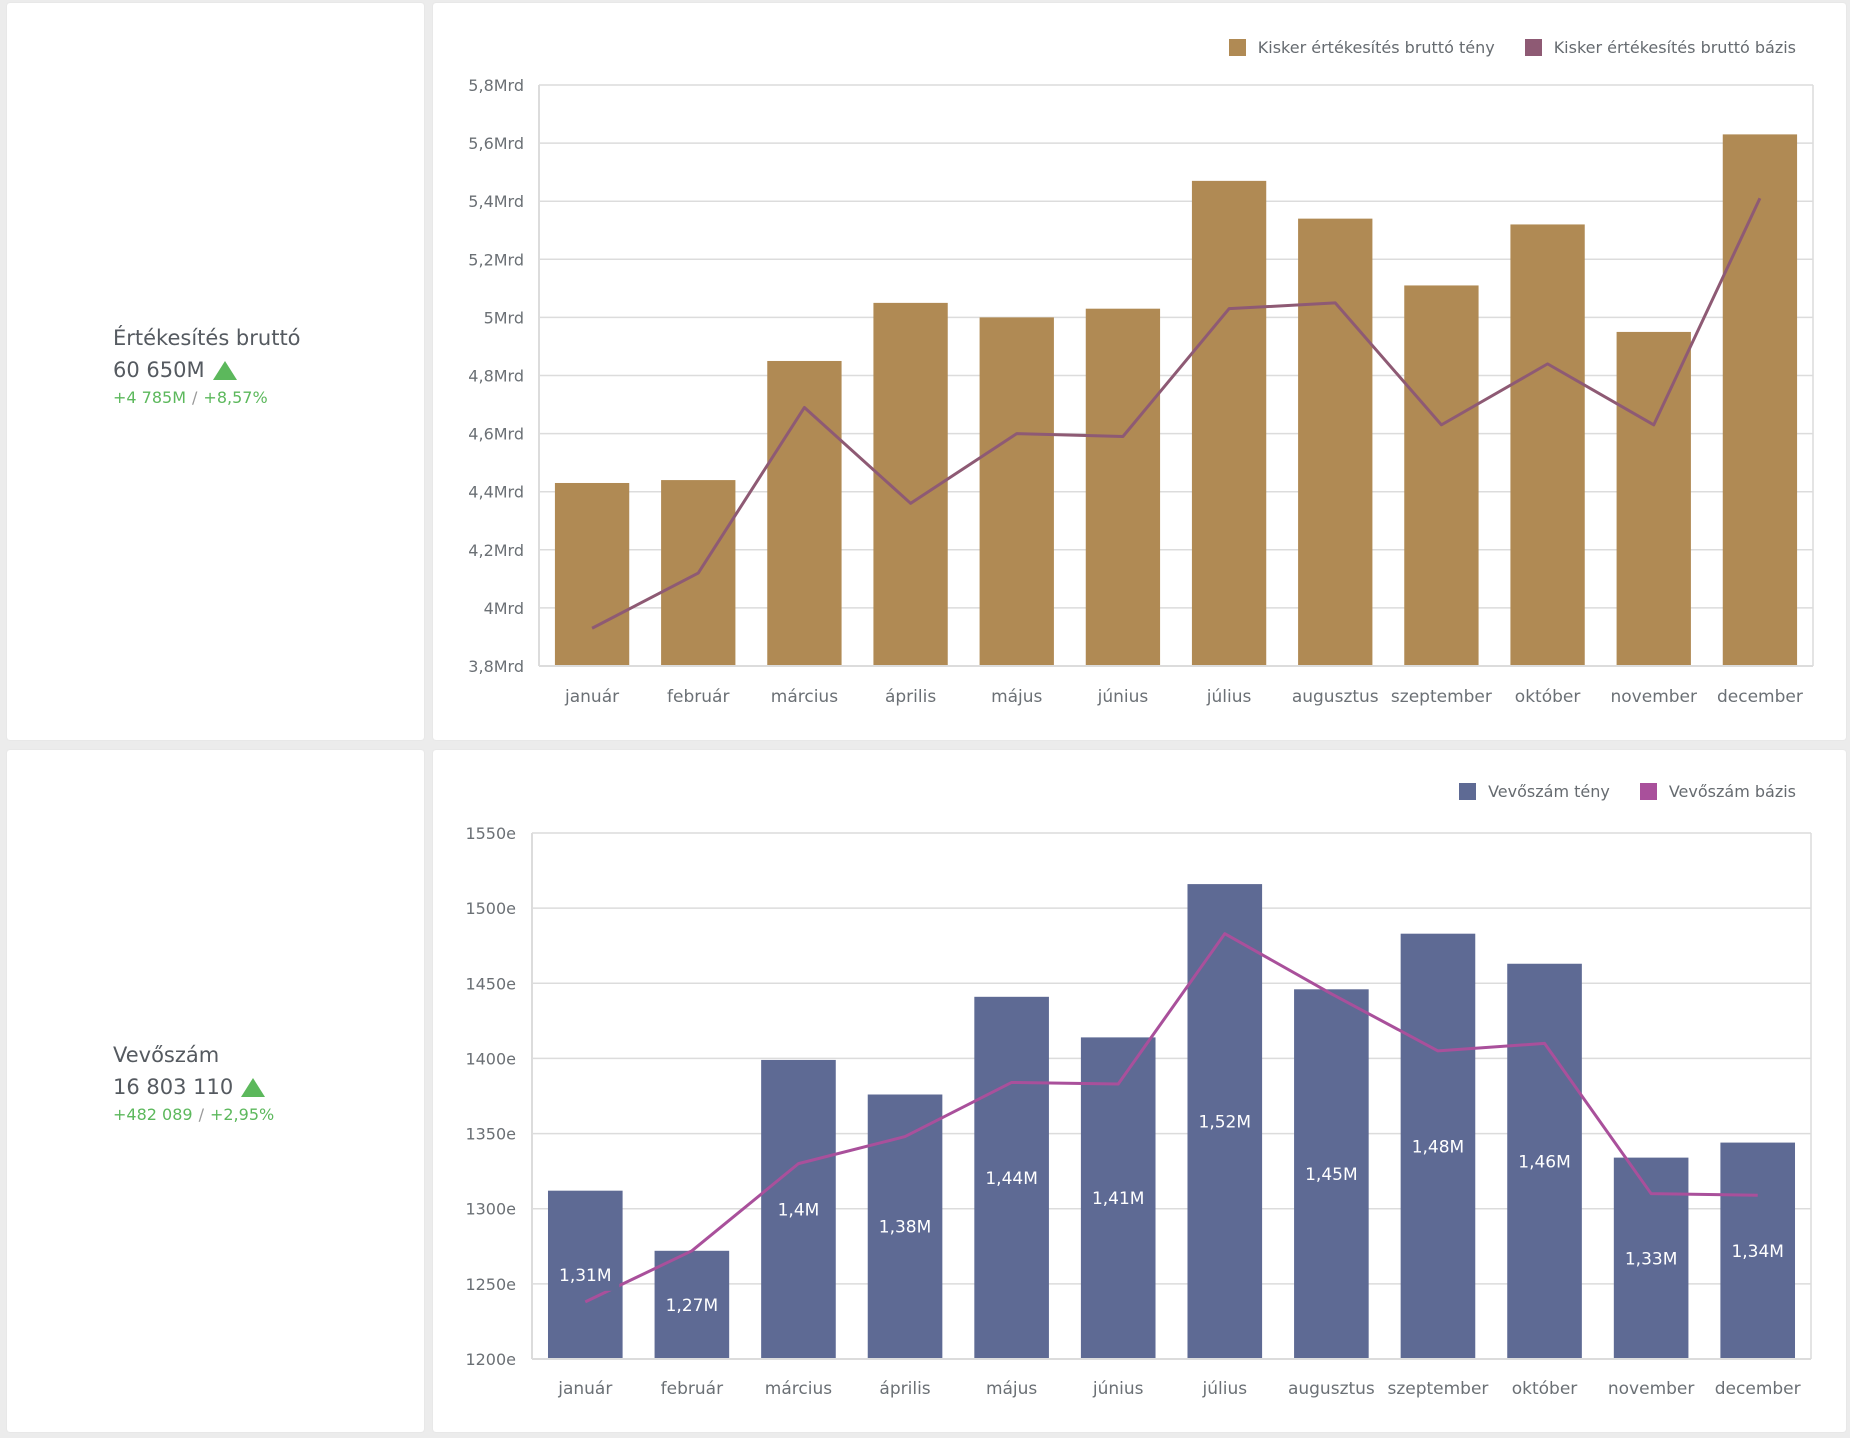 The width and height of the screenshot is (1850, 1438). What do you see at coordinates (166, 1055) in the screenshot?
I see `kpi-title: Vevőszám` at bounding box center [166, 1055].